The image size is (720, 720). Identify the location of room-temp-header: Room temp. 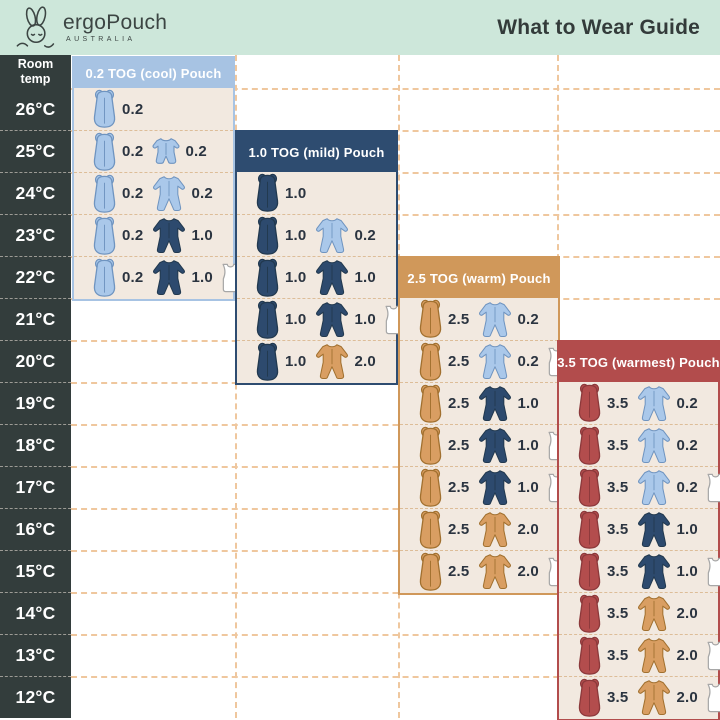
(35, 71).